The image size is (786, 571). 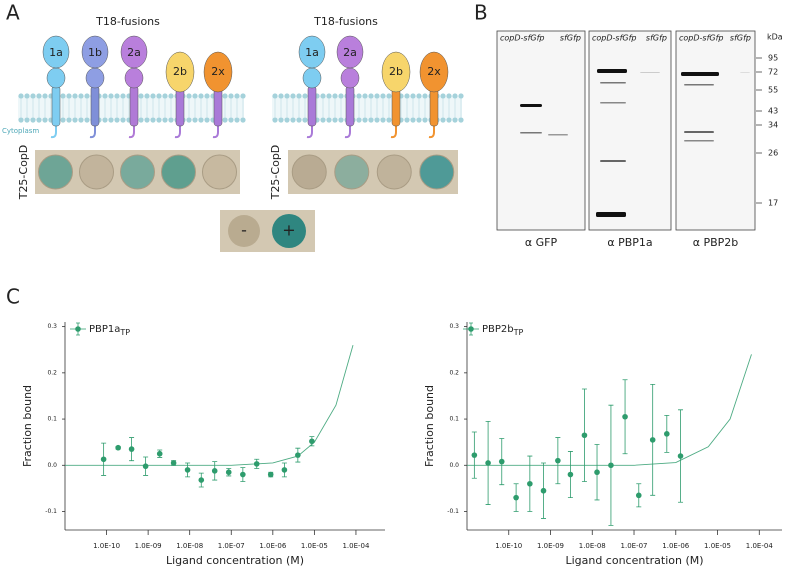 What do you see at coordinates (13, 13) in the screenshot?
I see `panel-label: A` at bounding box center [13, 13].